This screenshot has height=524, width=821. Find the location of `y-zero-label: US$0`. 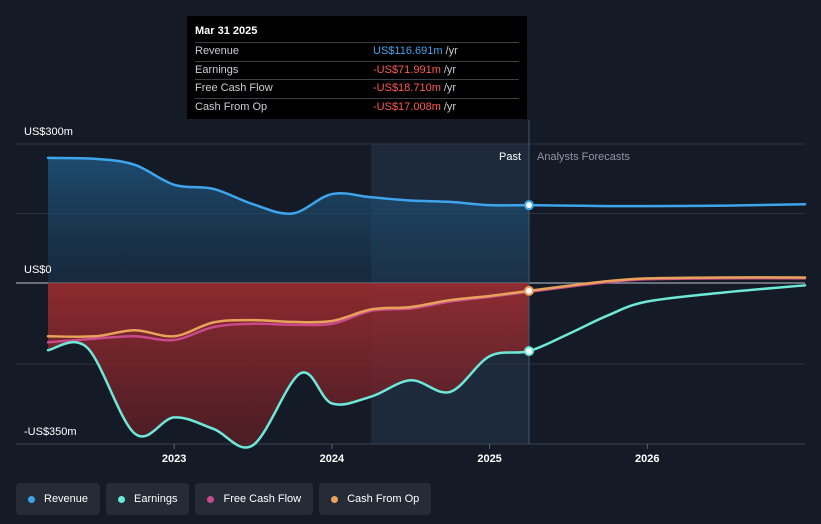

y-zero-label: US$0 is located at coordinates (38, 270).